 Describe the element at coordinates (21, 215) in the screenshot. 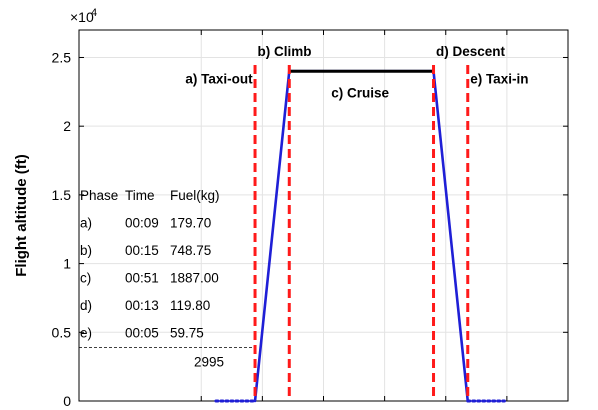

I see `y-axis-label: Flight altitude (ft)` at that location.